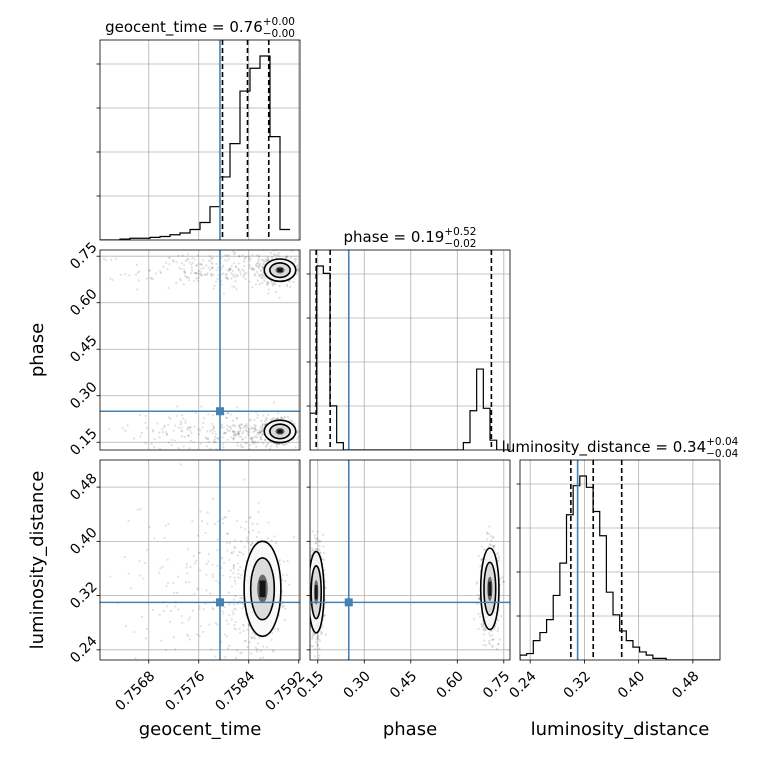 This screenshot has height=764, width=760. What do you see at coordinates (83, 395) in the screenshot?
I see `y-tick-label: 0.30` at bounding box center [83, 395].